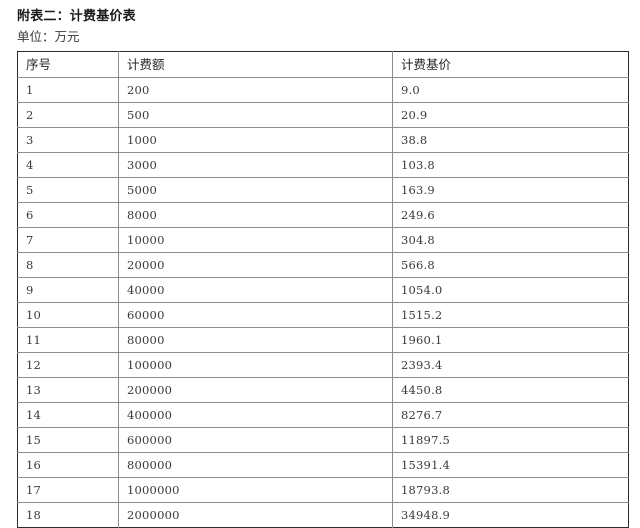  What do you see at coordinates (255, 465) in the screenshot?
I see `cell-amount: 800000` at bounding box center [255, 465].